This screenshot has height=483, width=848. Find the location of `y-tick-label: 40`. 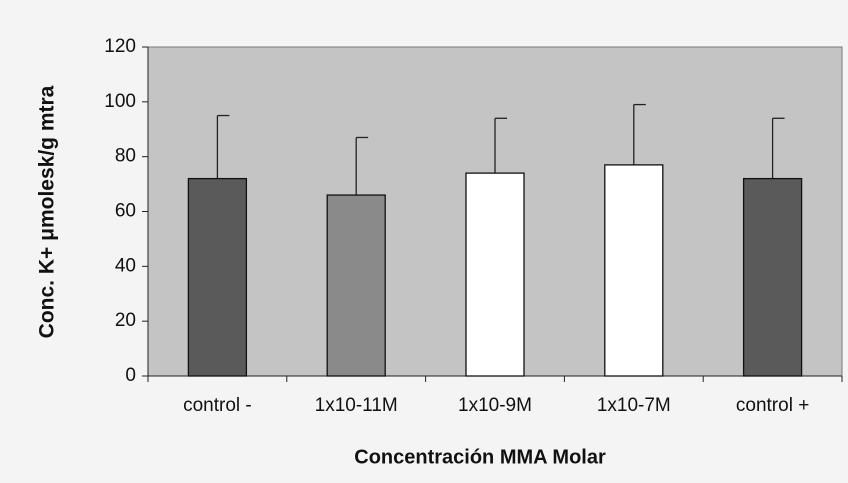

y-tick-label: 40 is located at coordinates (125, 265).